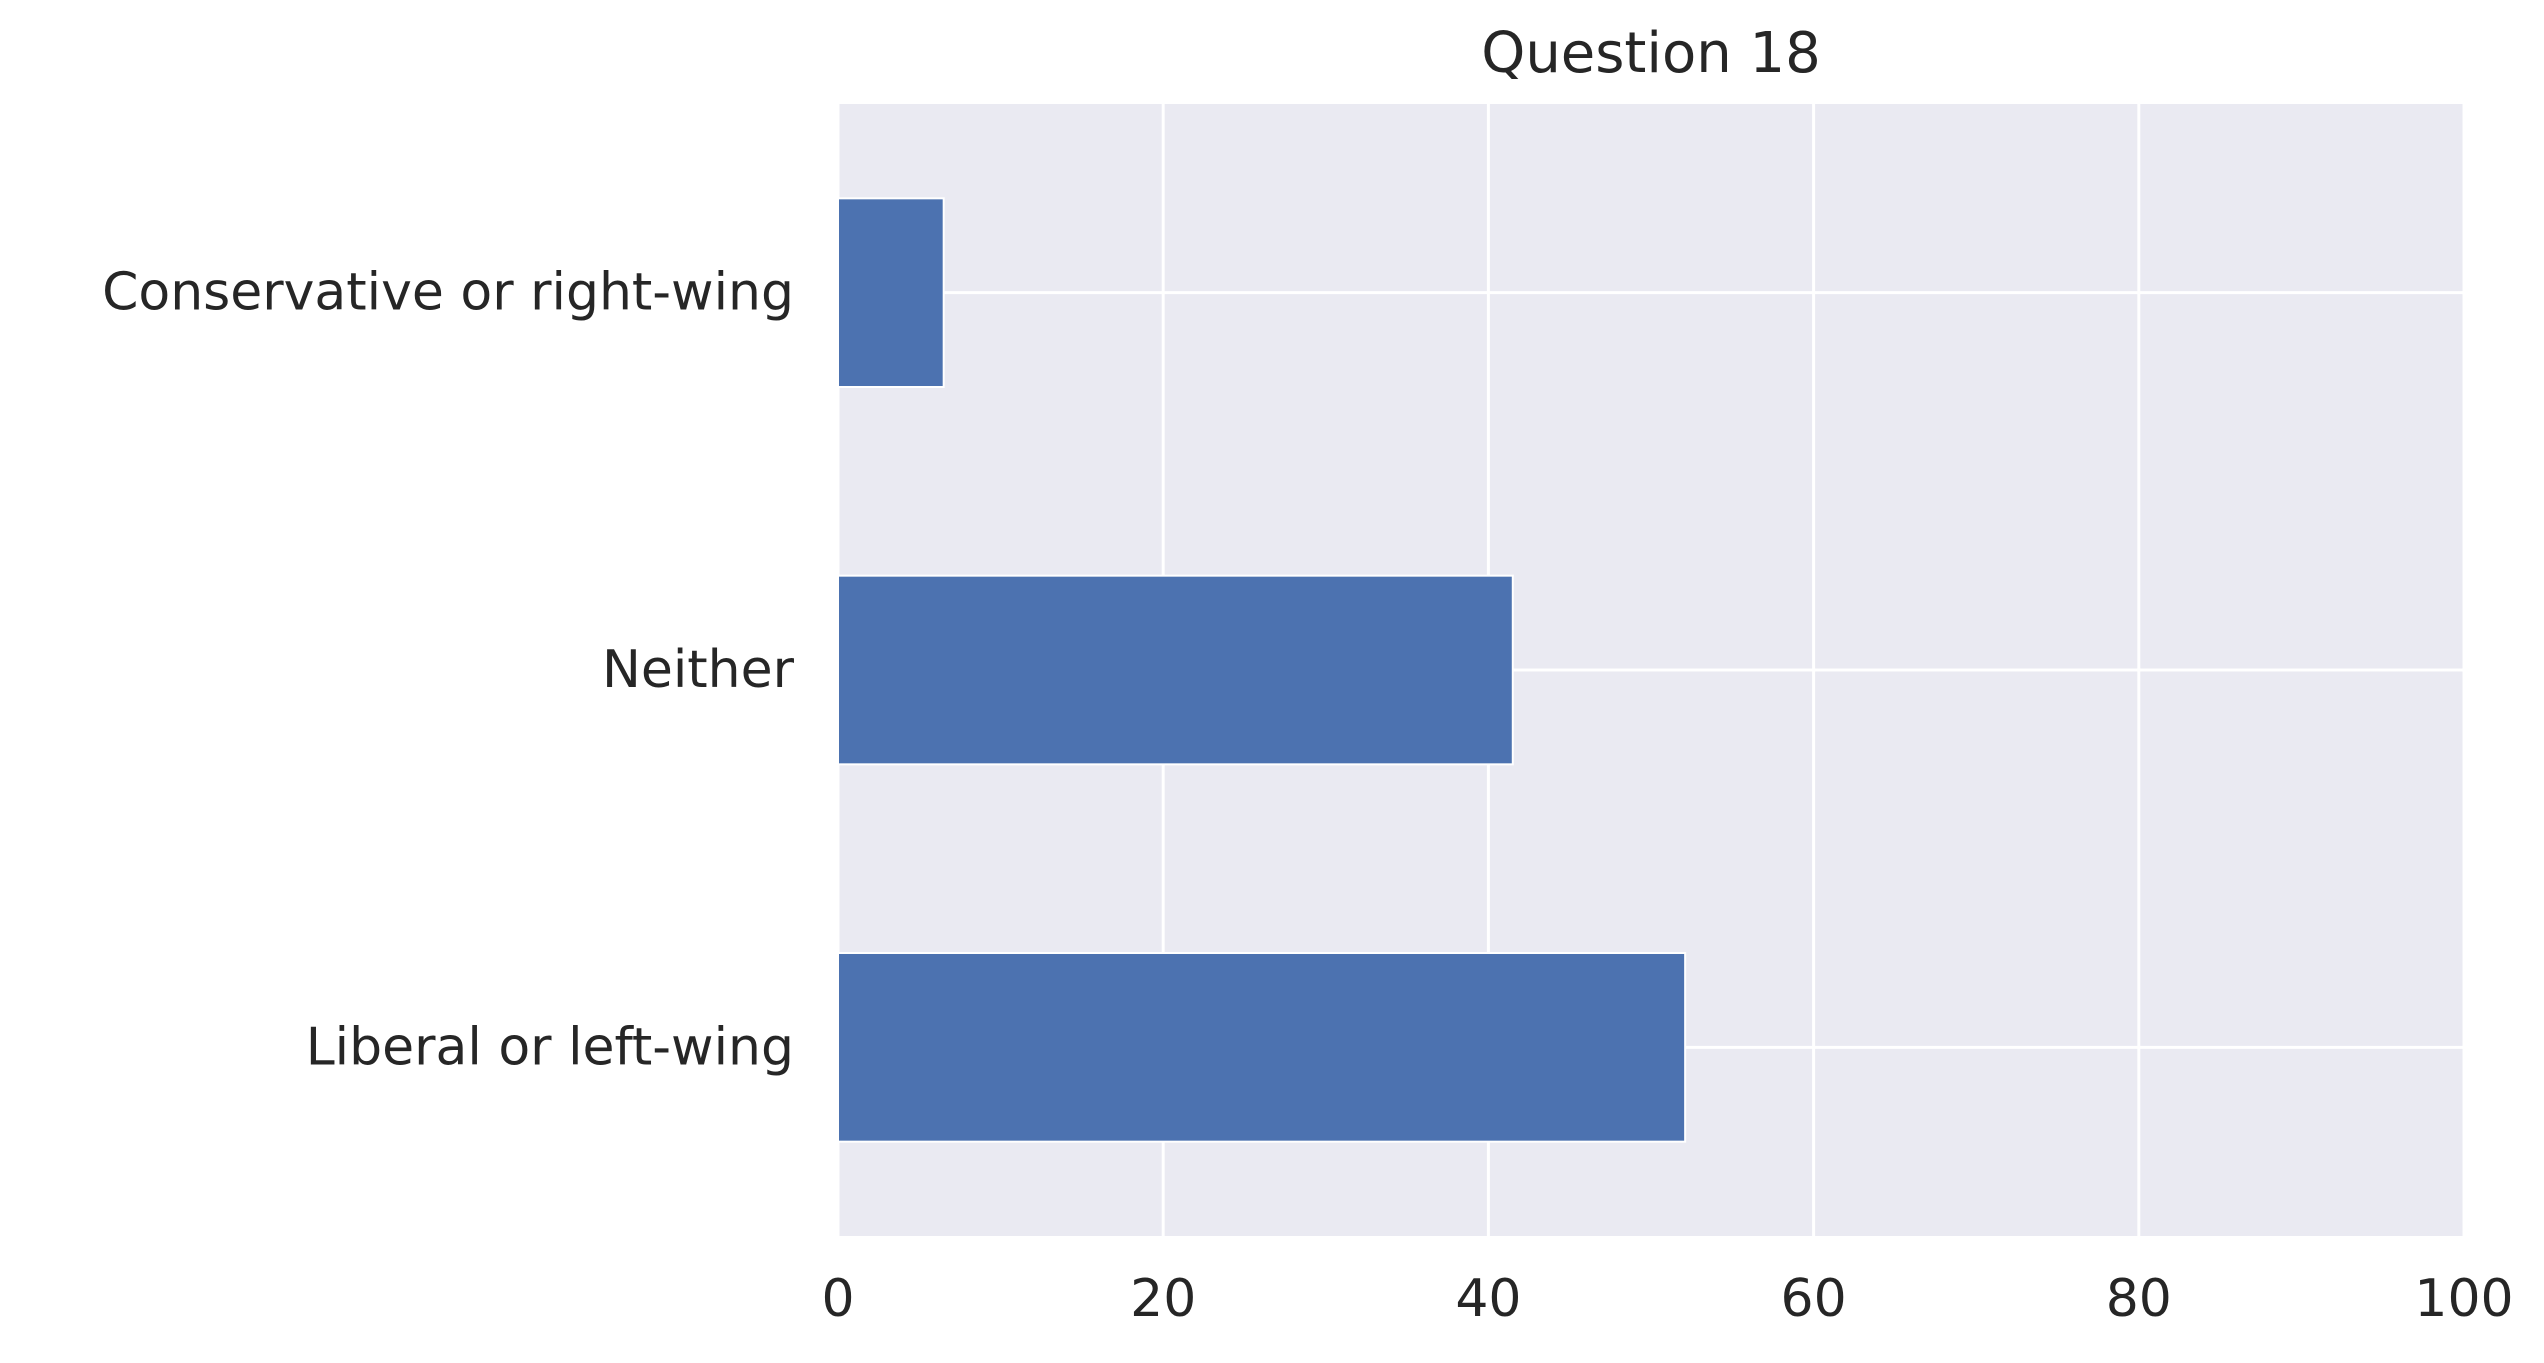 The image size is (2544, 1363). I want to click on x-tick-label: 20, so click(1163, 1299).